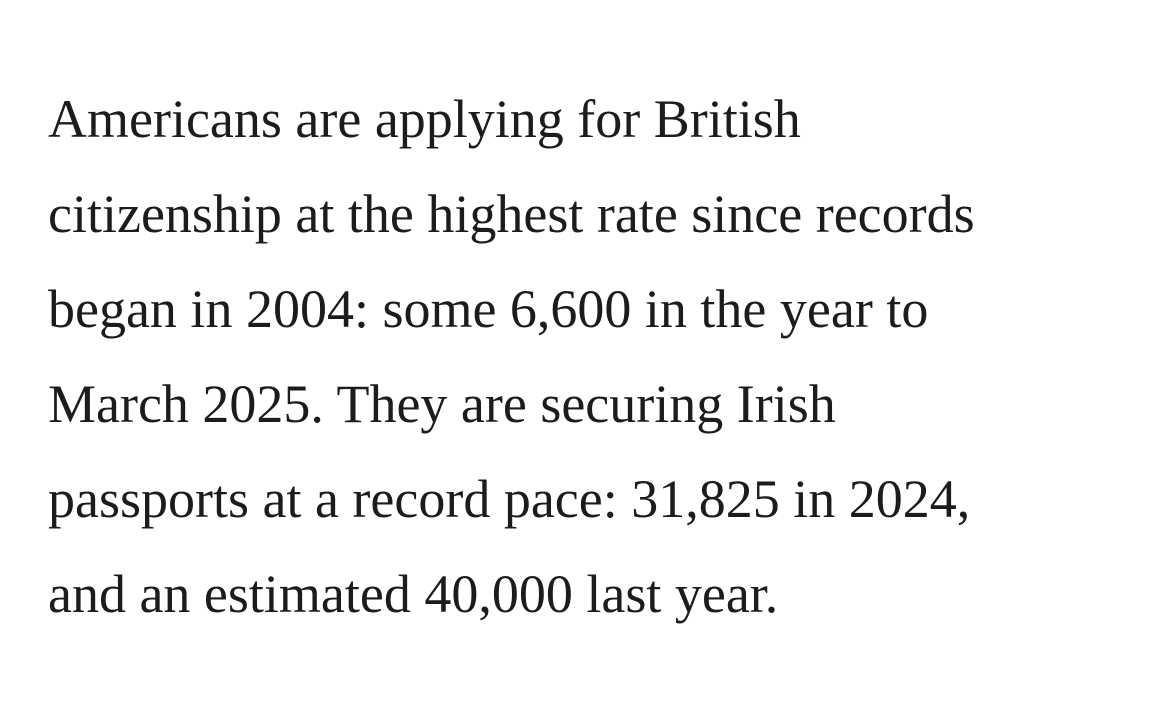 Image resolution: width=1170 pixels, height=708 pixels. What do you see at coordinates (424, 119) in the screenshot?
I see `paragraph-line: Americans are applying for British` at bounding box center [424, 119].